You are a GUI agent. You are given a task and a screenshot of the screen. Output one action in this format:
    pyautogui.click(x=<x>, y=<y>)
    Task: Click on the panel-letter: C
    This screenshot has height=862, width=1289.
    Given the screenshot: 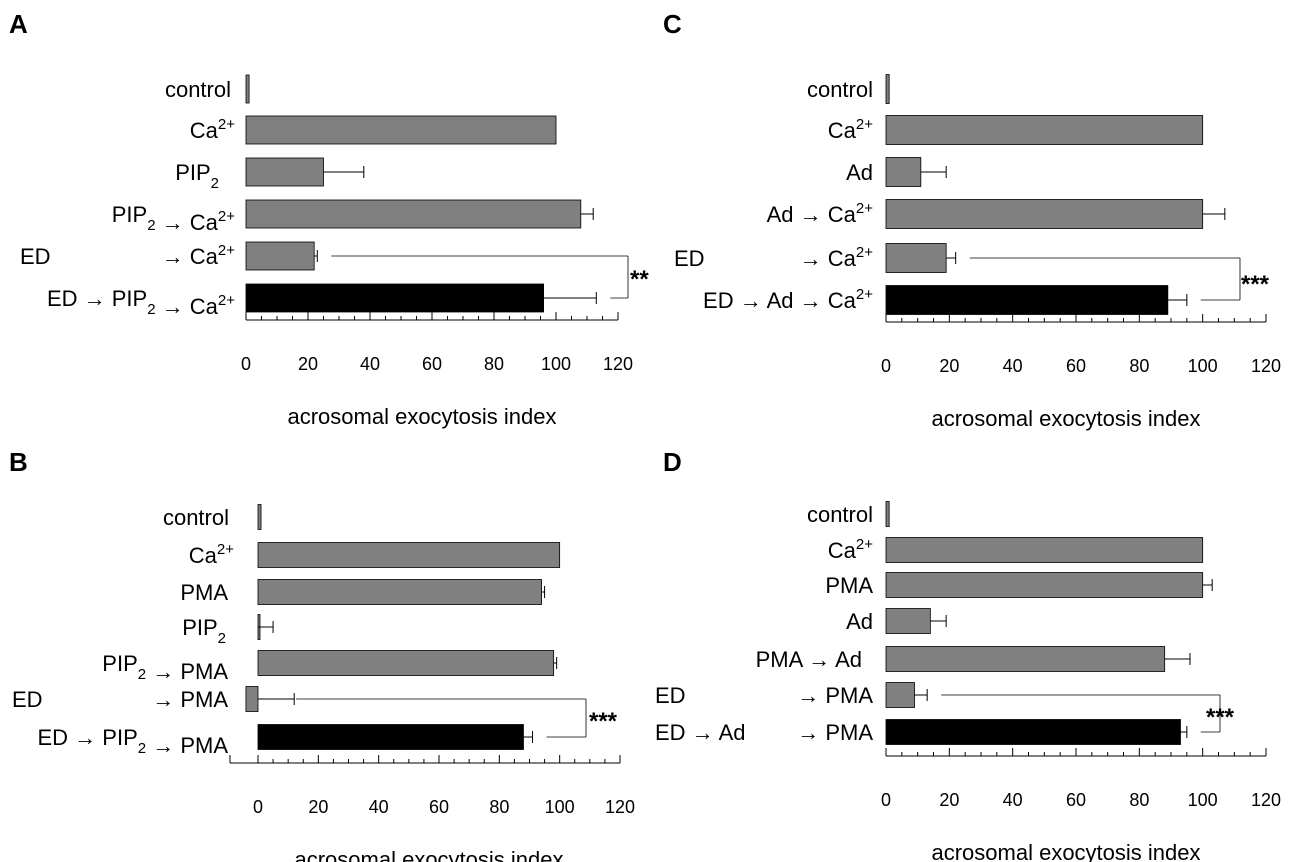 What is the action you would take?
    pyautogui.click(x=672, y=24)
    